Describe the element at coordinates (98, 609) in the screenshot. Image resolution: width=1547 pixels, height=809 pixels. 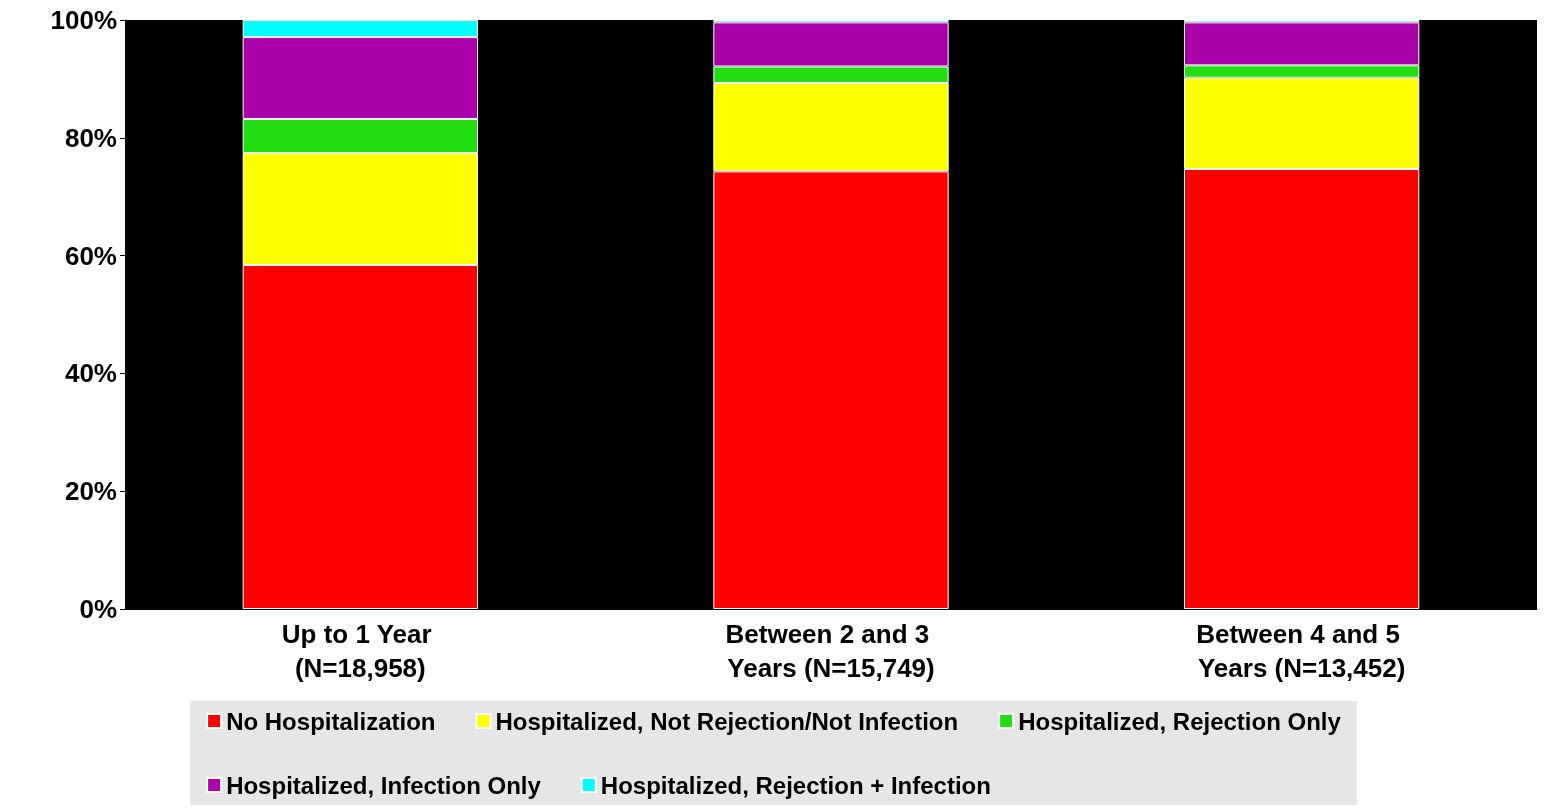
I see `y-tick-label: 0%` at that location.